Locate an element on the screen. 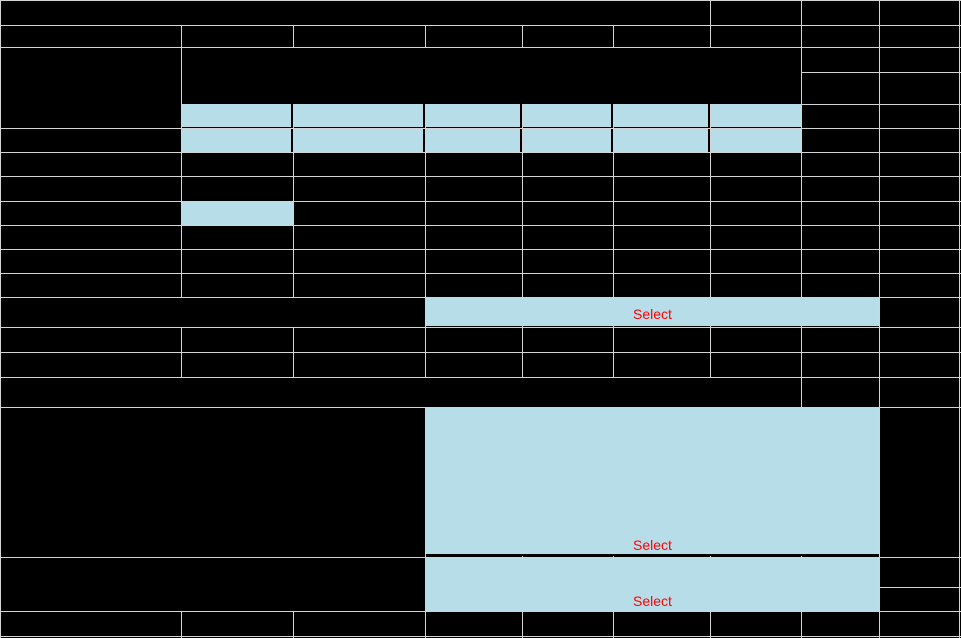  r-squared-input is located at coordinates (237, 213).